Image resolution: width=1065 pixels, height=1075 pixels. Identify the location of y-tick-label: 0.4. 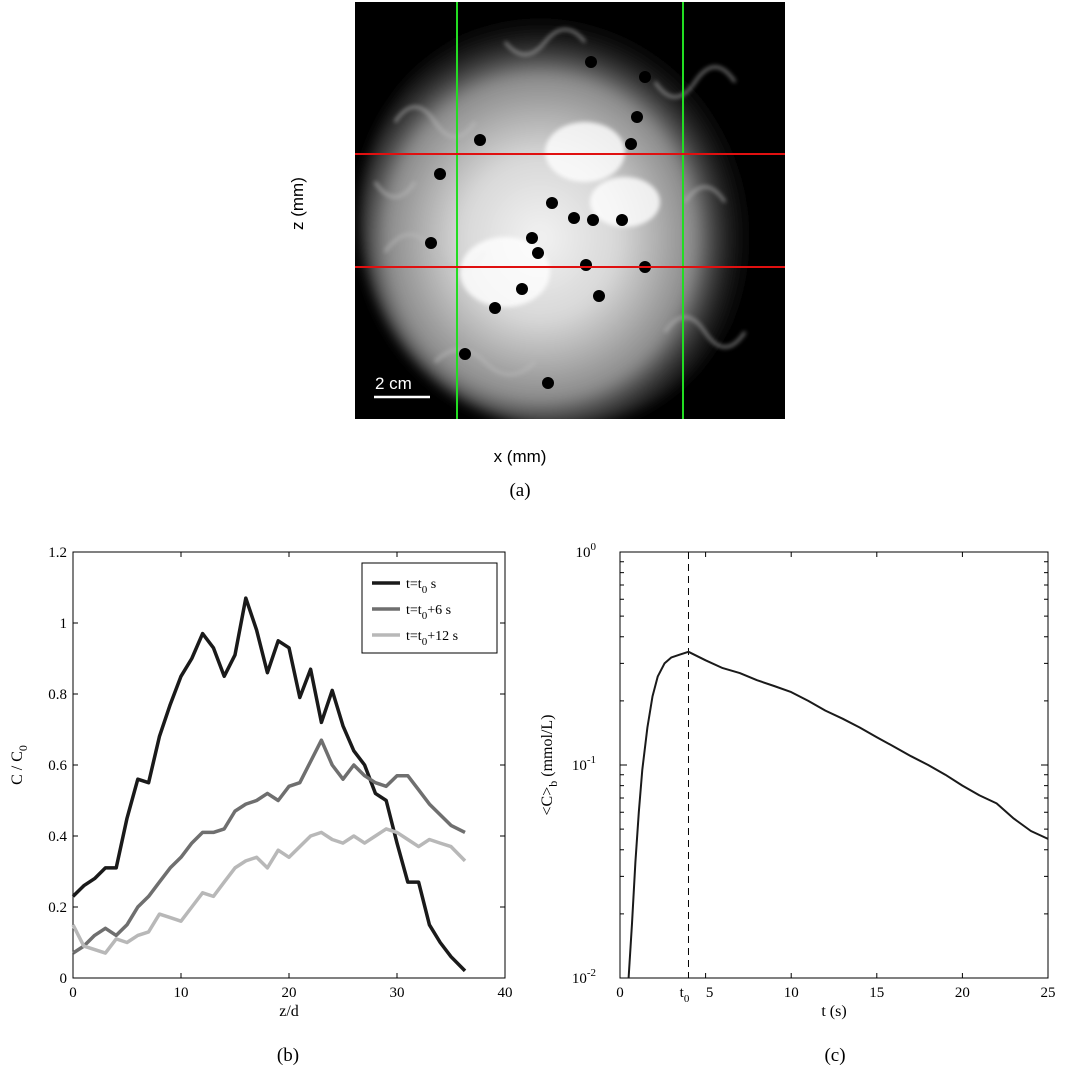
(57, 837).